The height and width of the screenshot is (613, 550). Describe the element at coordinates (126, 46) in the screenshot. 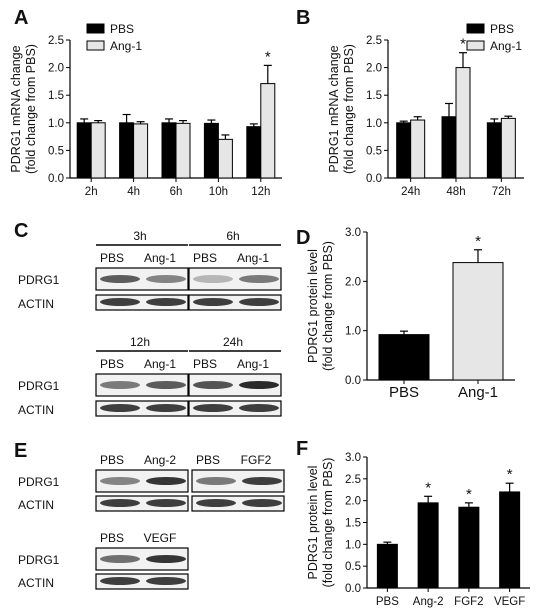

I see `legend-label: Ang-1` at that location.